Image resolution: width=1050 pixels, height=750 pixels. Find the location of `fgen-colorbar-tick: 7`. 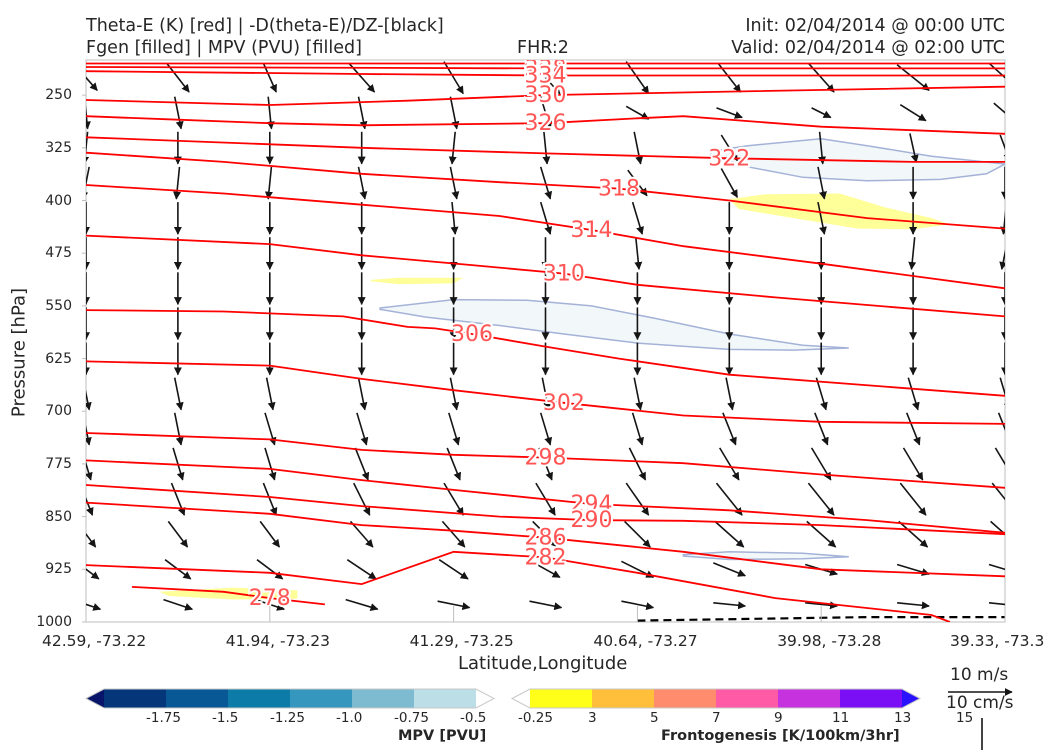

fgen-colorbar-tick: 7 is located at coordinates (716, 718).